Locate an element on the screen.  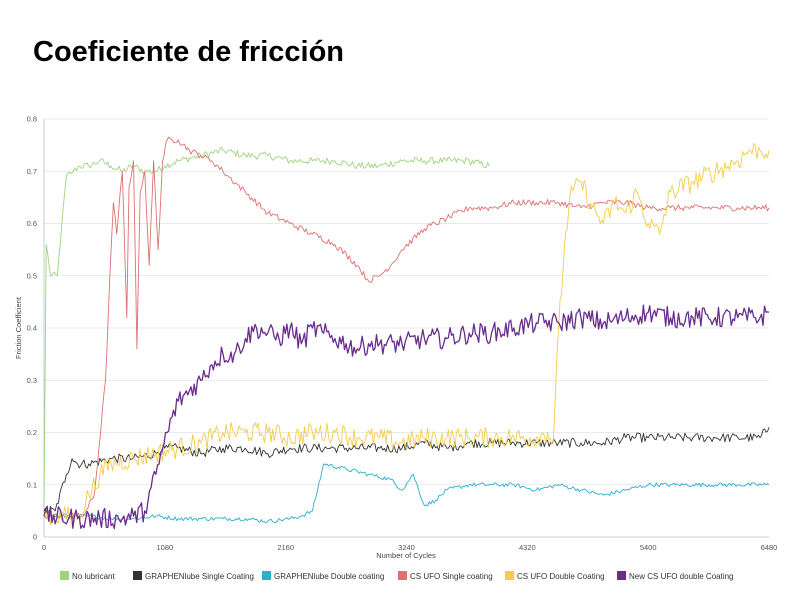
y-axis-title: Friction Coefficient is located at coordinates (18, 327).